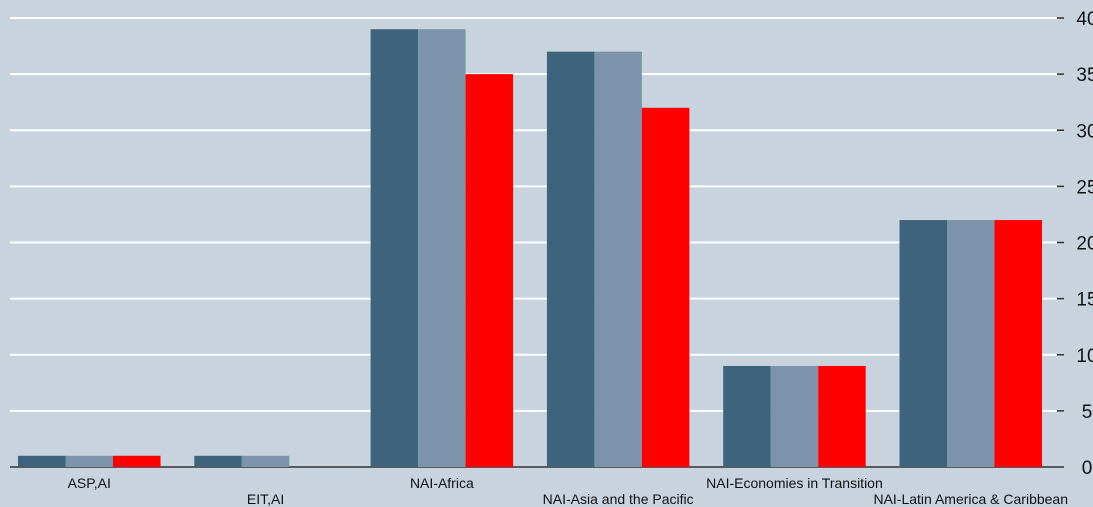 This screenshot has width=1093, height=507. What do you see at coordinates (794, 483) in the screenshot?
I see `x-category-label: NAI-Economies in Transition` at bounding box center [794, 483].